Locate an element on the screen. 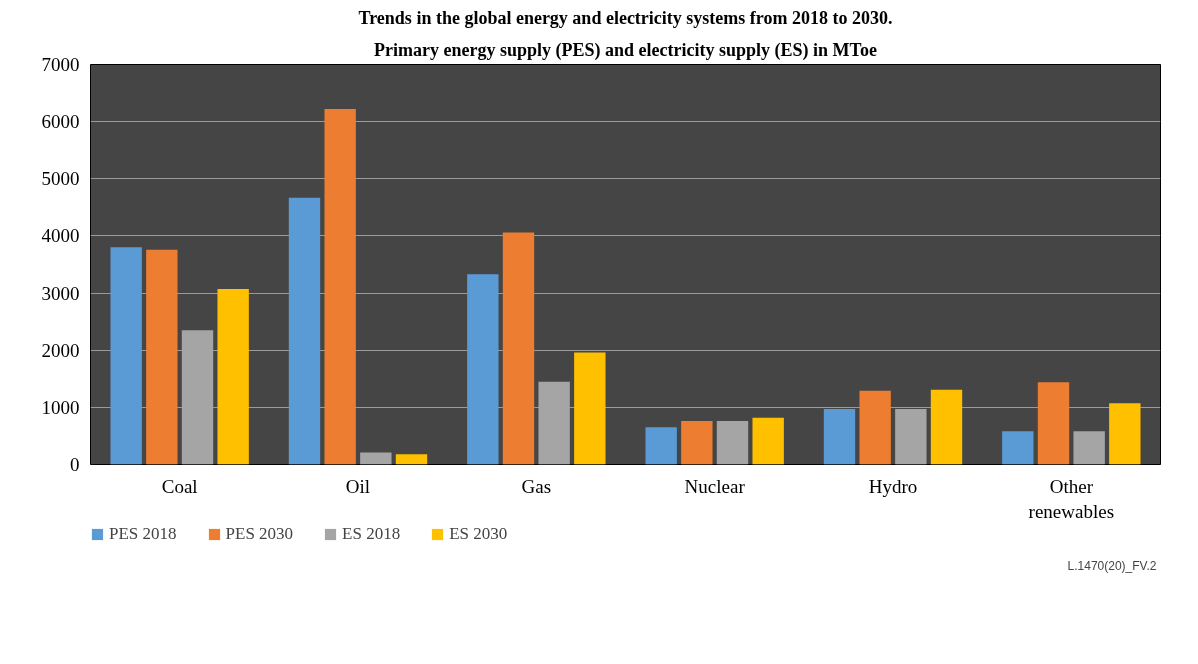 This screenshot has width=1198, height=664. y-tick-label: 4000 is located at coordinates (60, 236).